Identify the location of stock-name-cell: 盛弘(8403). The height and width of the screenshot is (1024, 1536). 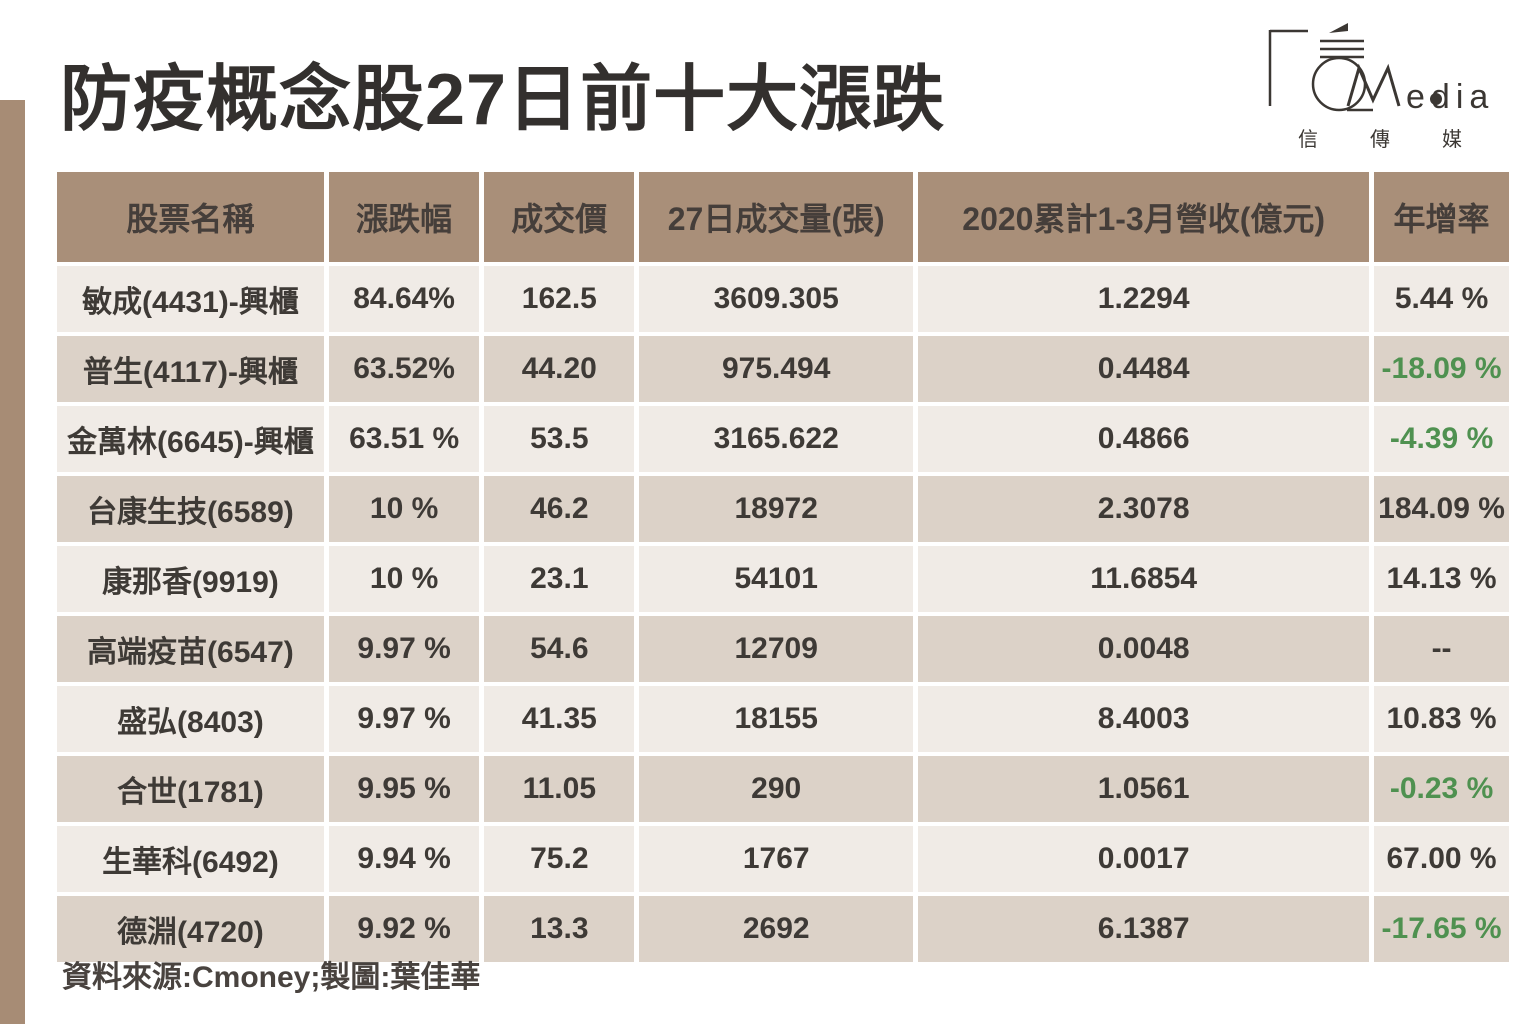
(190, 719).